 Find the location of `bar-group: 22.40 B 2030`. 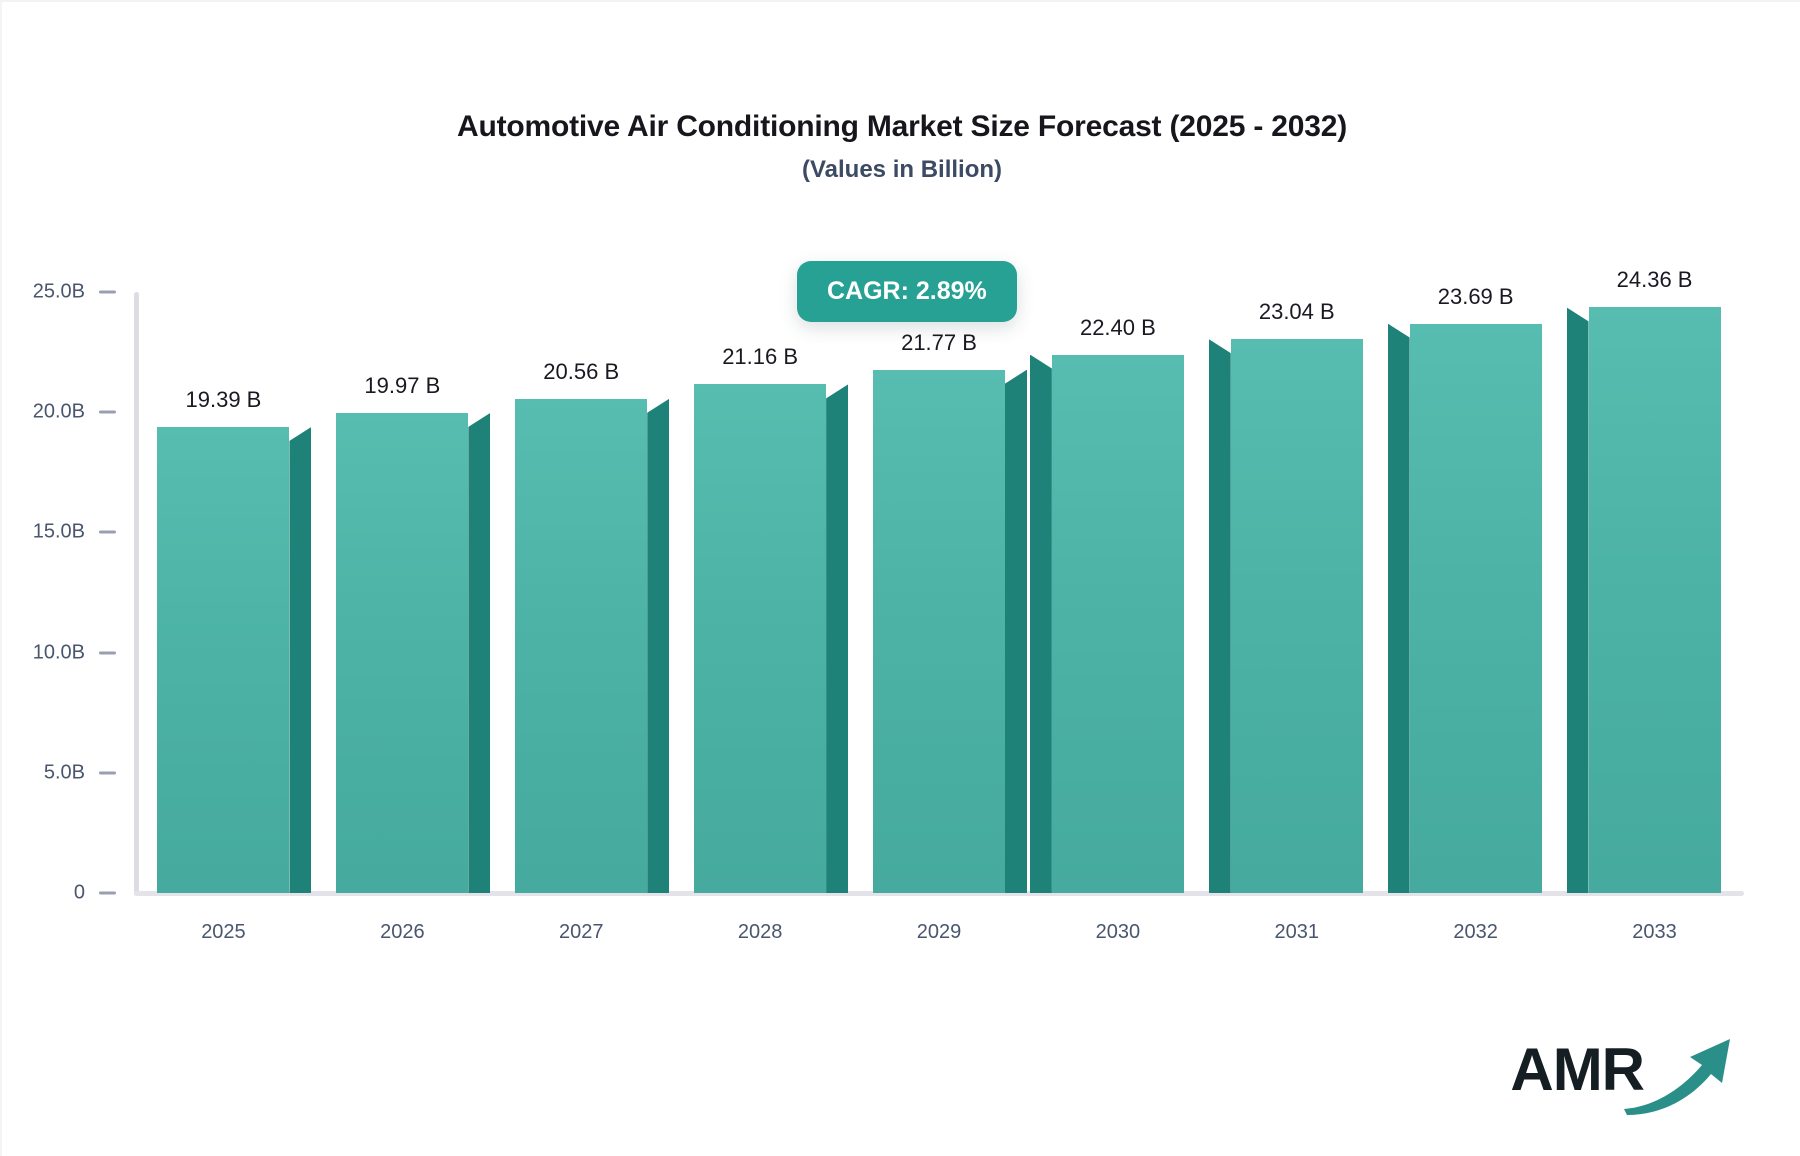

bar-group: 22.40 B 2030 is located at coordinates (1106, 629).